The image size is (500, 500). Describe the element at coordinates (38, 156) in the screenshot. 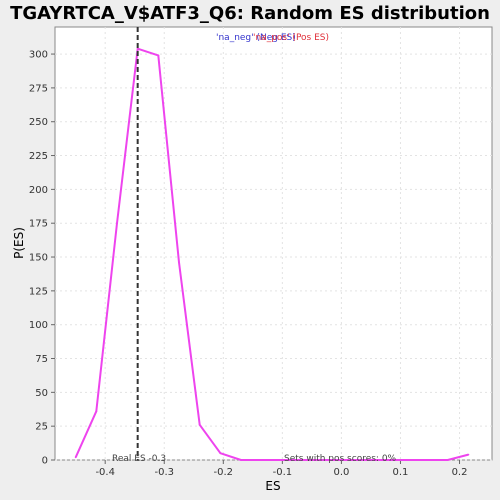

I see `y-tick-label: 225` at that location.